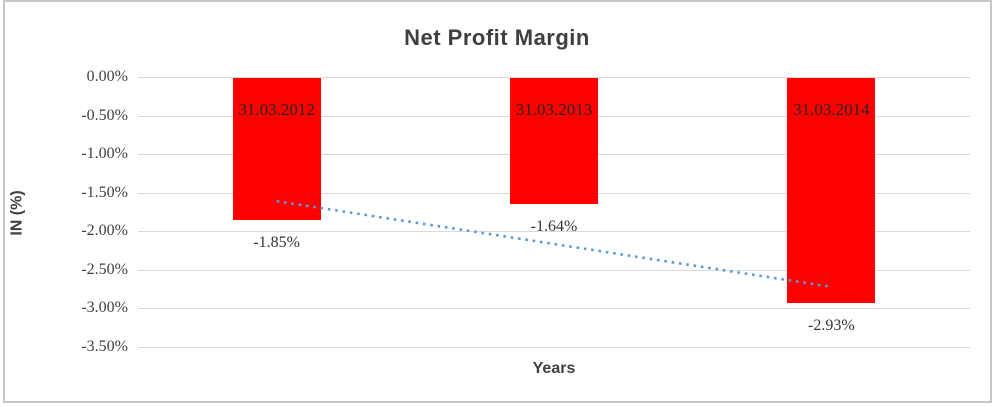 The image size is (994, 407). What do you see at coordinates (497, 37) in the screenshot?
I see `chart-title: Net Profit Margin` at bounding box center [497, 37].